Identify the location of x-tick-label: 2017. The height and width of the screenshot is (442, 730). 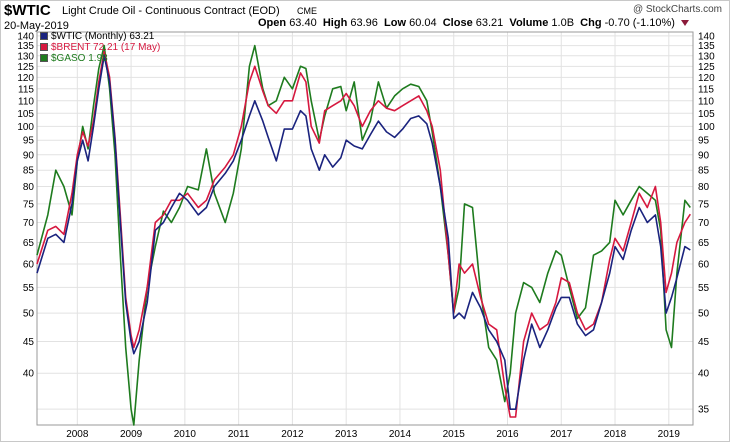
(561, 434).